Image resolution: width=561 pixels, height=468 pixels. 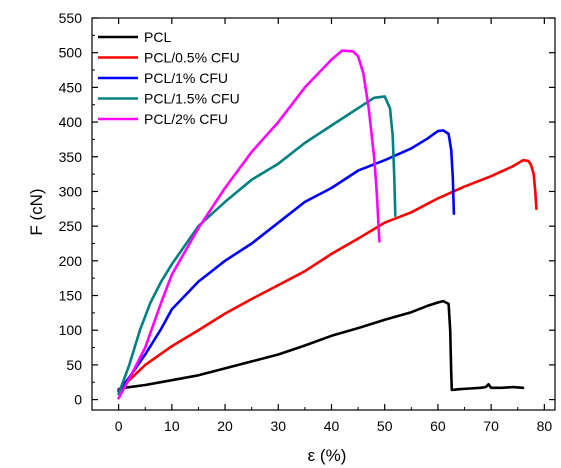 What do you see at coordinates (71, 296) in the screenshot?
I see `y-tick-label: 150` at bounding box center [71, 296].